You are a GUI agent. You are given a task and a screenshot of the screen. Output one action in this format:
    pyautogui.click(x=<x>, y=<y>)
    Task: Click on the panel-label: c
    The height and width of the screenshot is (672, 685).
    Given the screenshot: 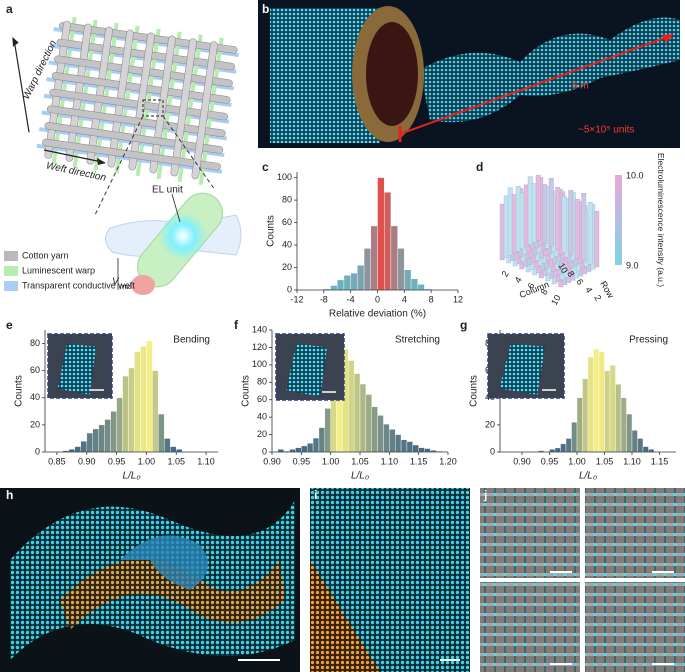 What is the action you would take?
    pyautogui.click(x=265, y=167)
    